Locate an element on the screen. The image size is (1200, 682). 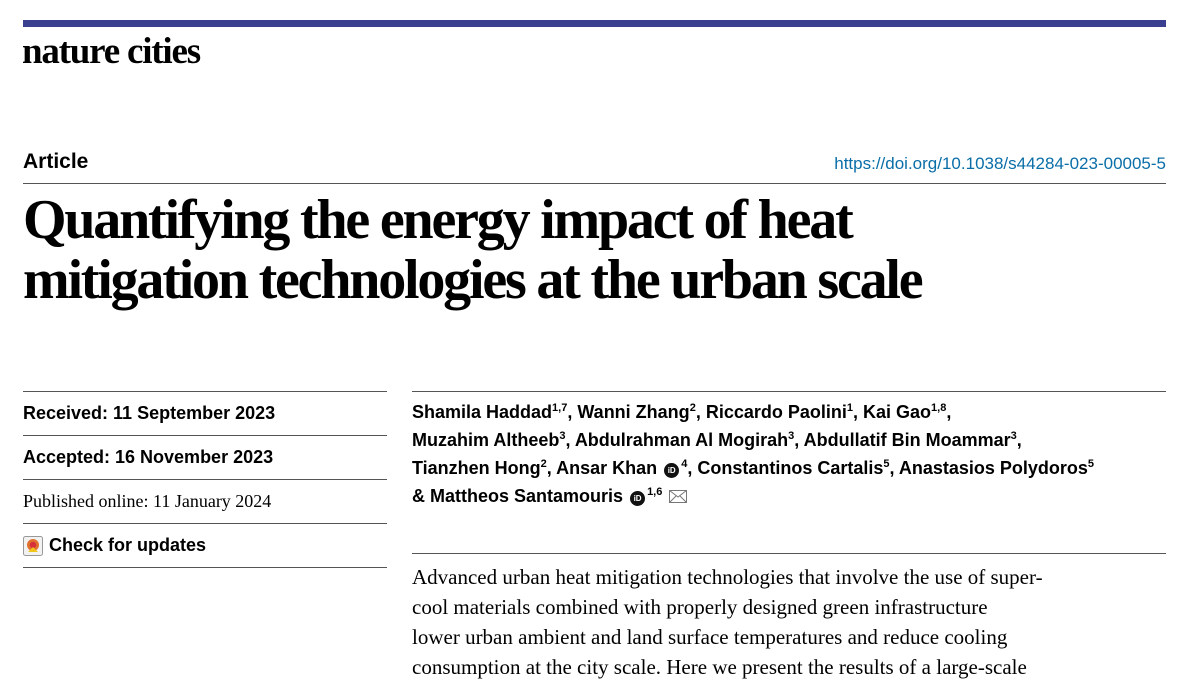
check-updates-icon is located at coordinates (33, 545).